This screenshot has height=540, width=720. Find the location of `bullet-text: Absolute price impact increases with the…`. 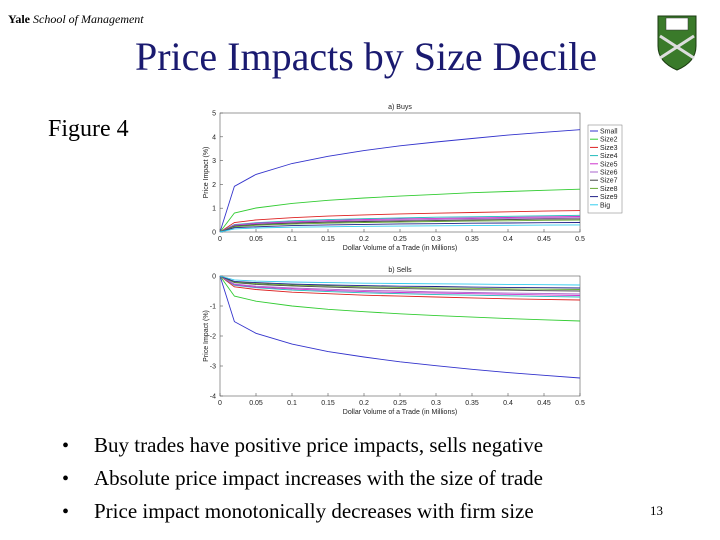

bullet-text: Absolute price impact increases with the… is located at coordinates (318, 478).